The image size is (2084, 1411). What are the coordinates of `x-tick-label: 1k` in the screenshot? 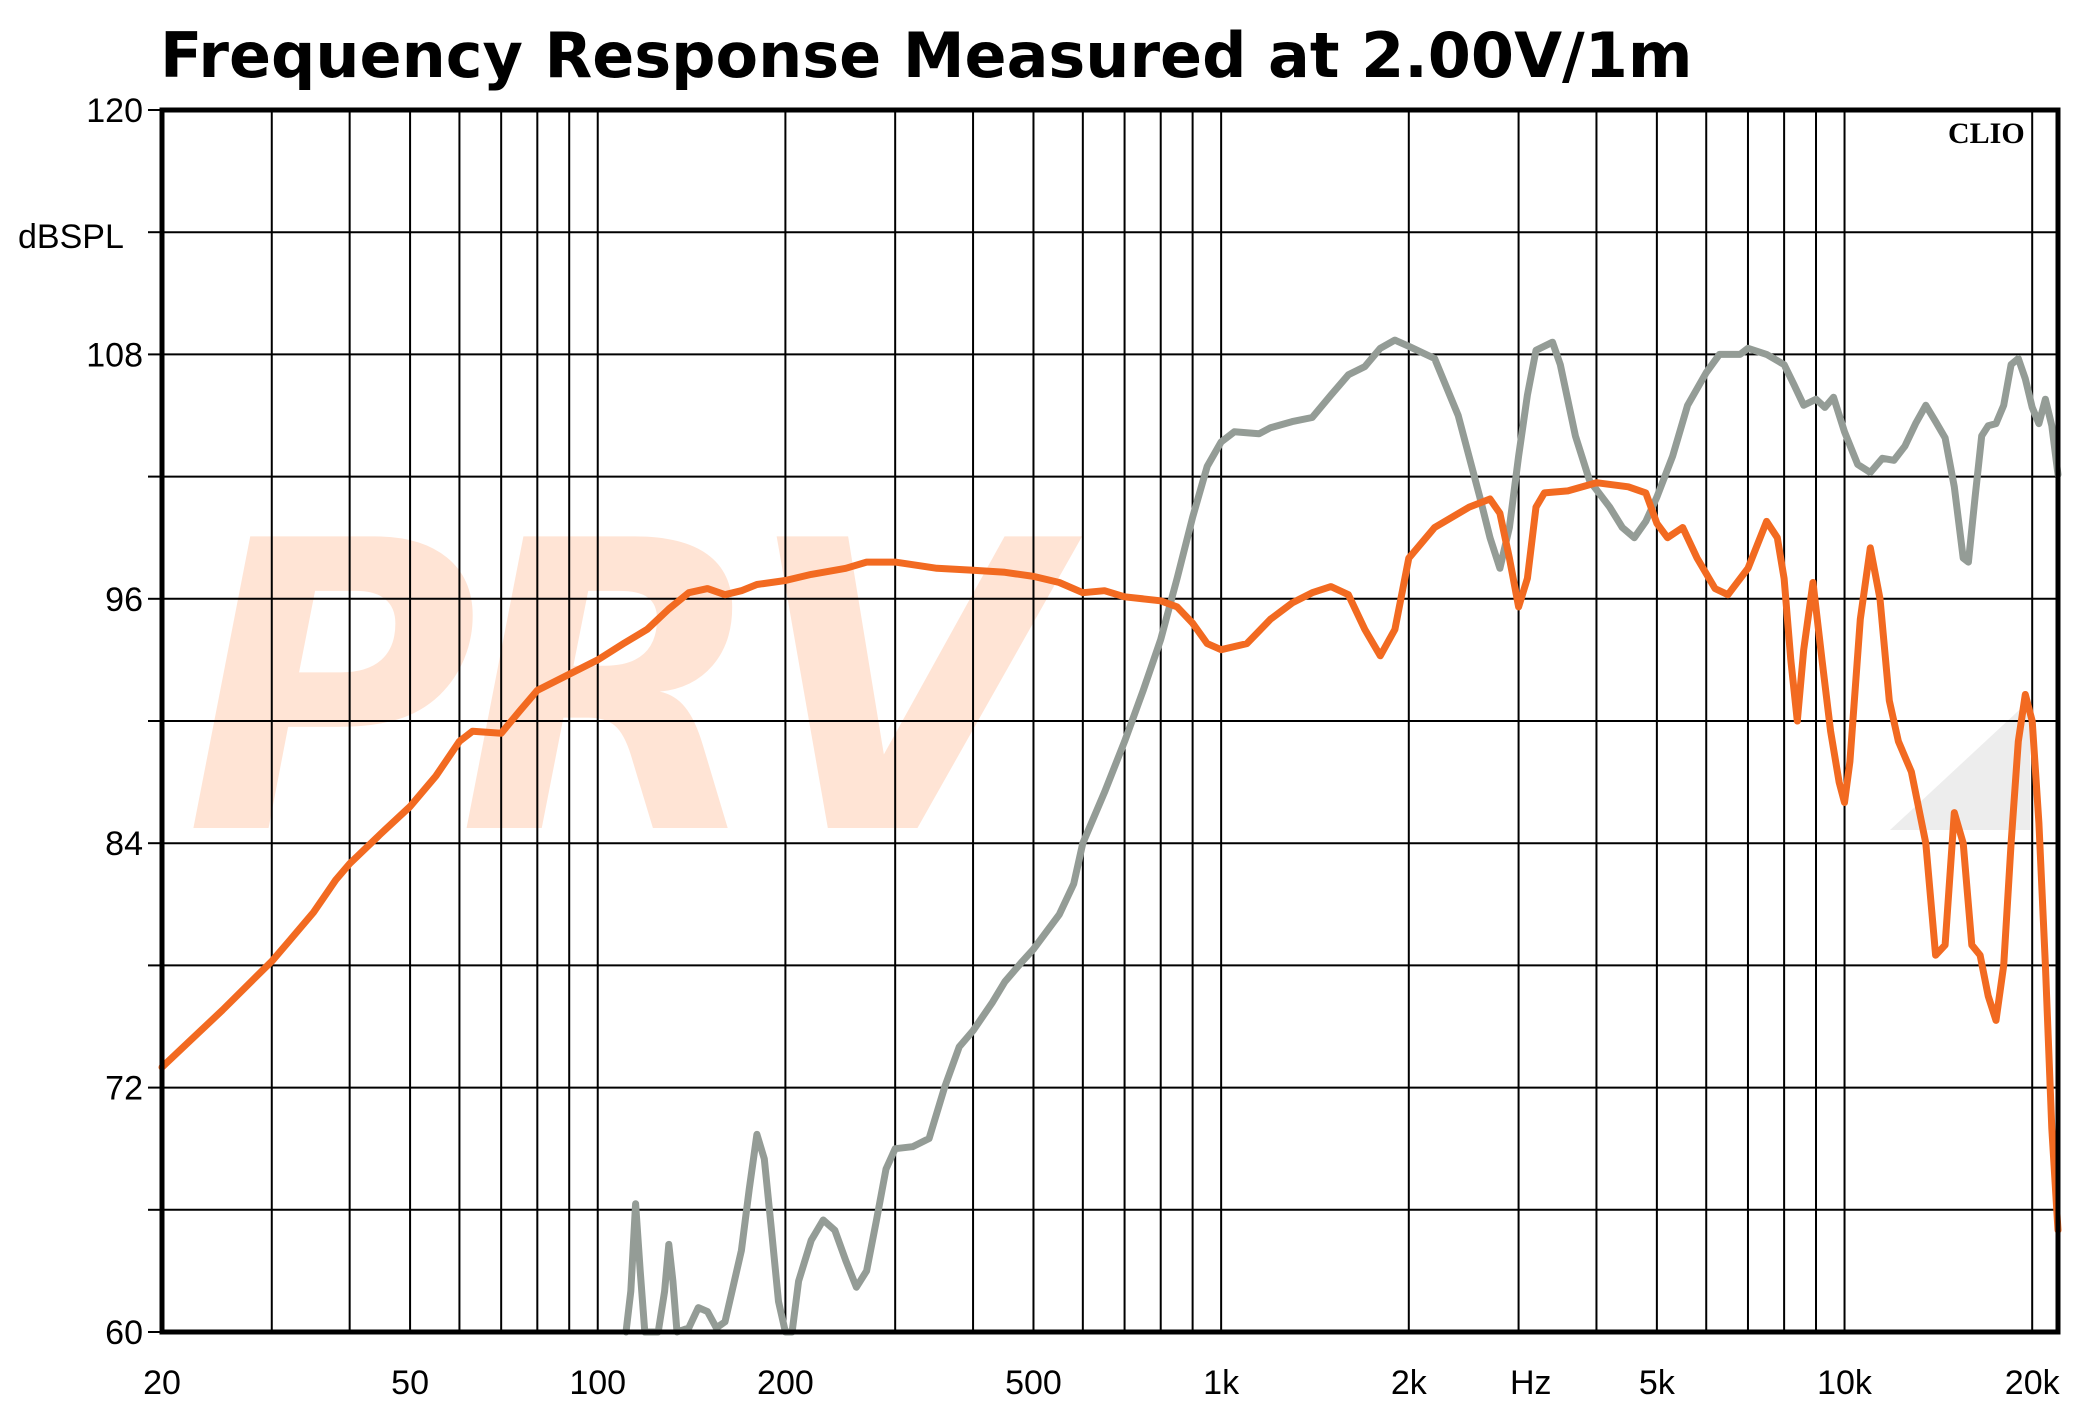 It's located at (1221, 1383).